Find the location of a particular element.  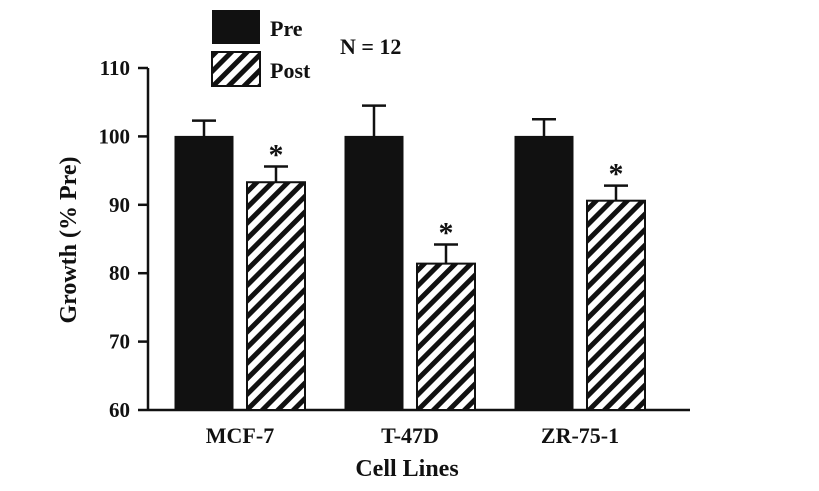

y-axis-title: Growth (% Pre) is located at coordinates (69, 239).